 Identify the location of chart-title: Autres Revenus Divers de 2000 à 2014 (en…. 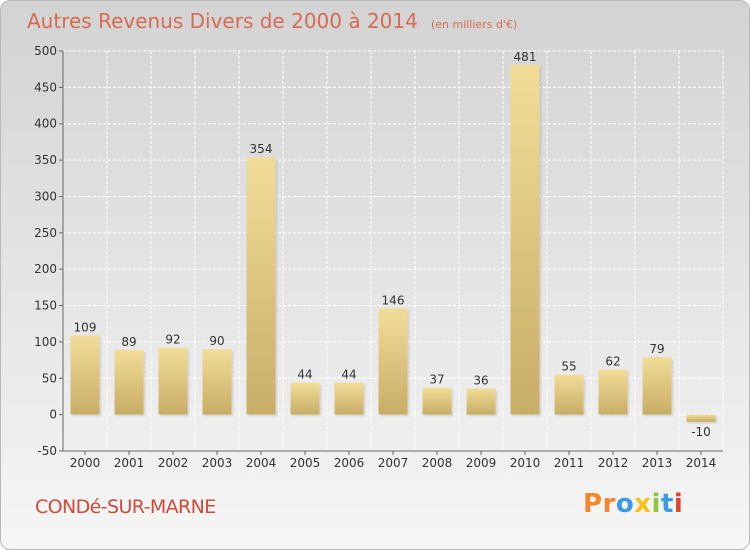
(272, 21).